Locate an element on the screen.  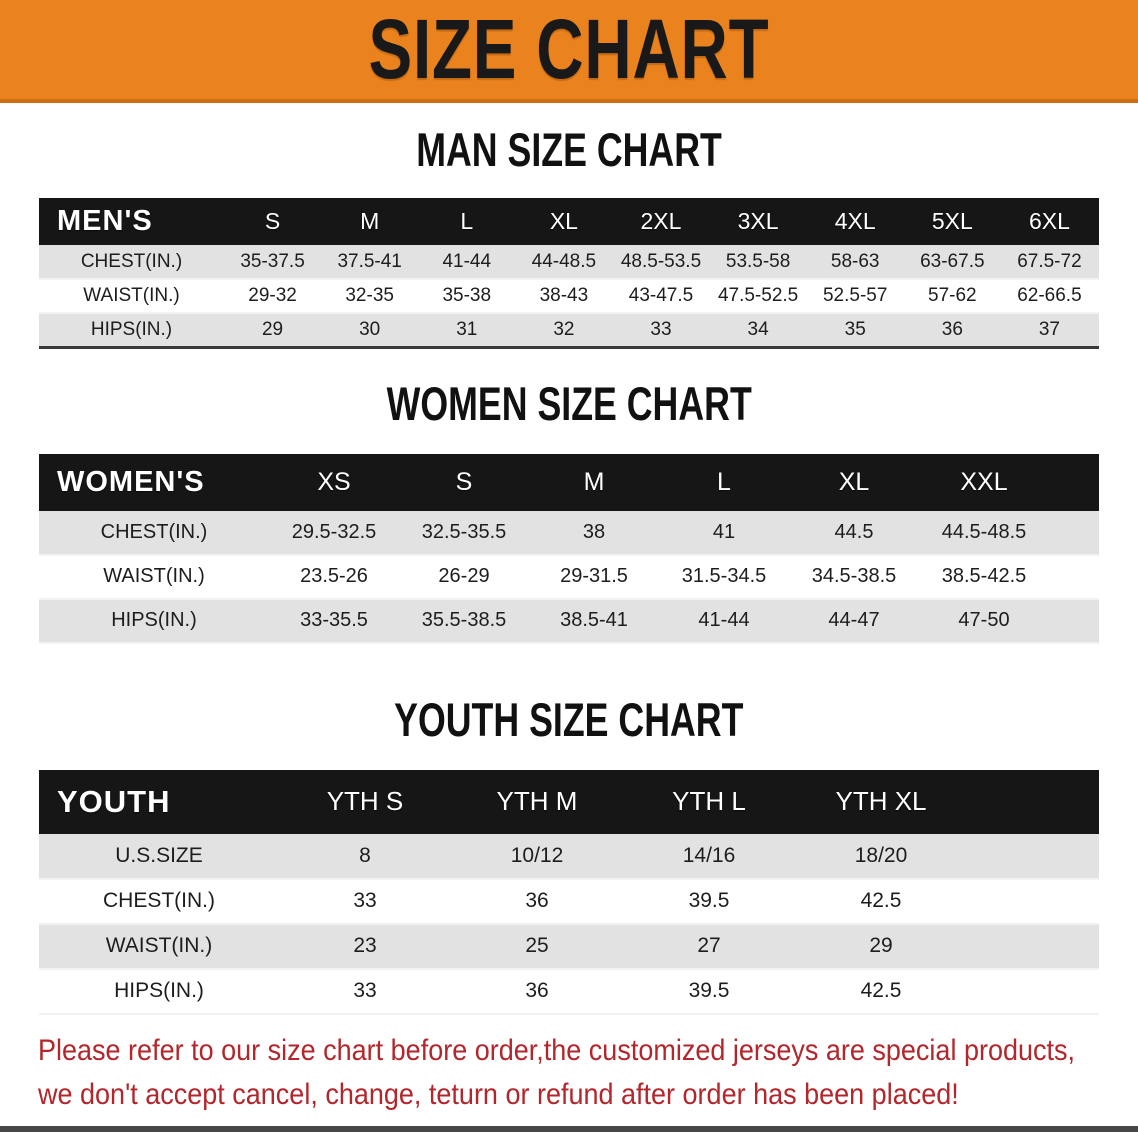
measurement-row: CHEST(IN.) 33 36 39.5 42.5 is located at coordinates (569, 901).